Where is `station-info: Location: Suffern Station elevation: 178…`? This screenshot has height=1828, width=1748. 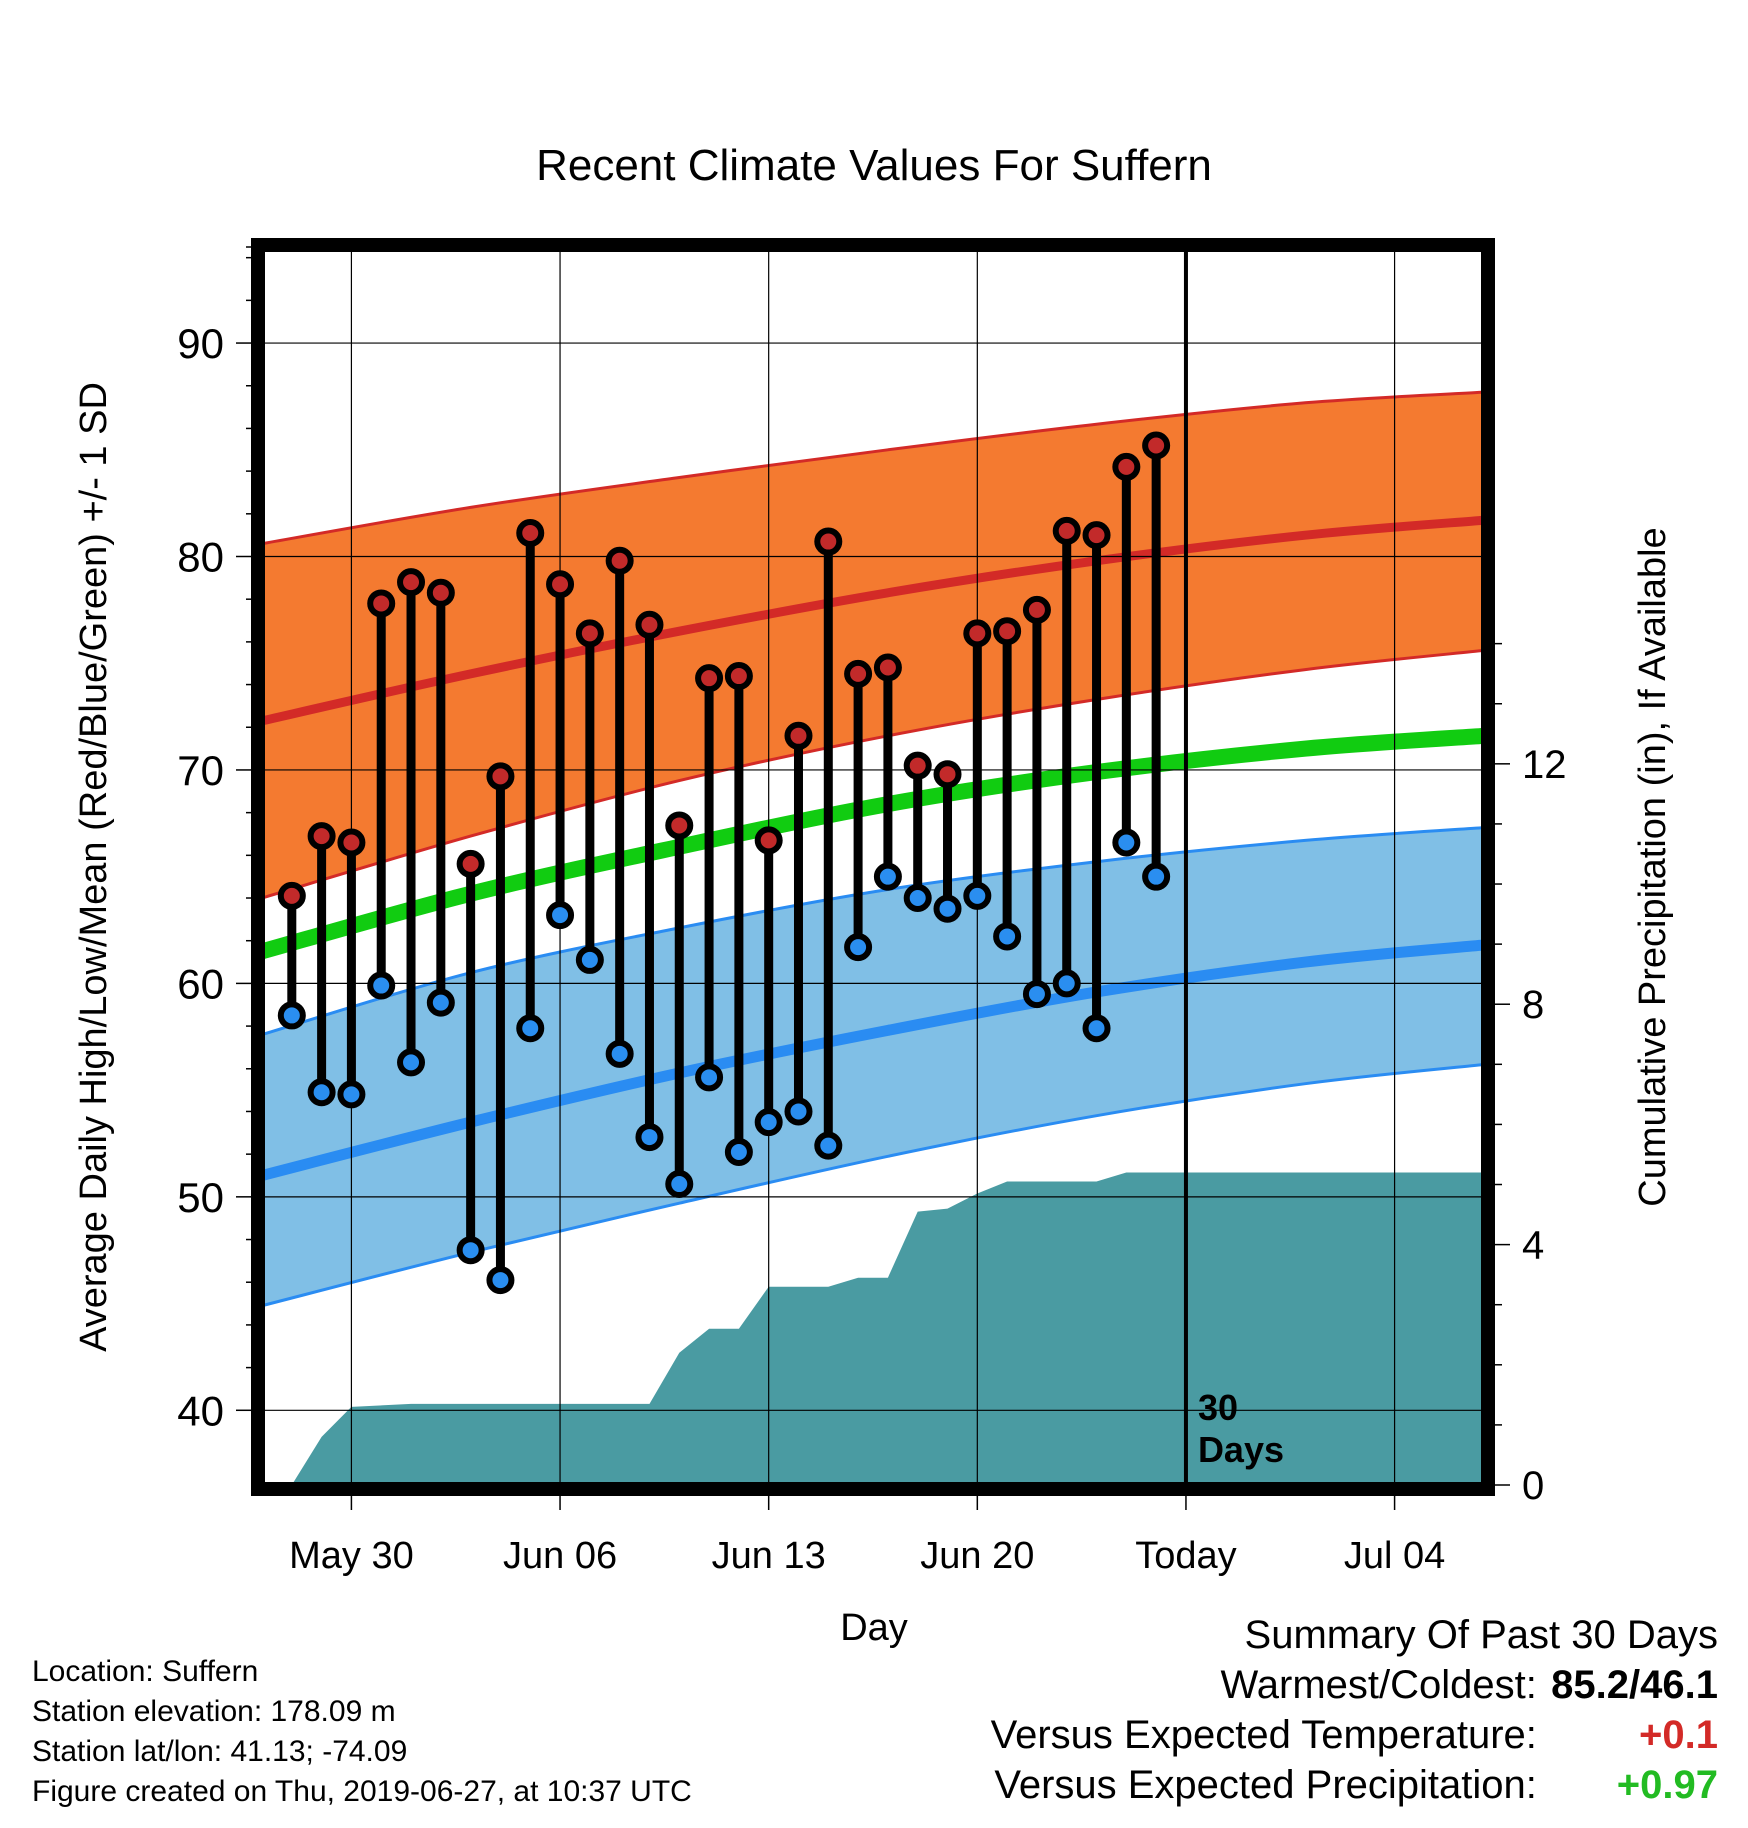
station-info: Location: Suffern Station elevation: 178… is located at coordinates (362, 1732).